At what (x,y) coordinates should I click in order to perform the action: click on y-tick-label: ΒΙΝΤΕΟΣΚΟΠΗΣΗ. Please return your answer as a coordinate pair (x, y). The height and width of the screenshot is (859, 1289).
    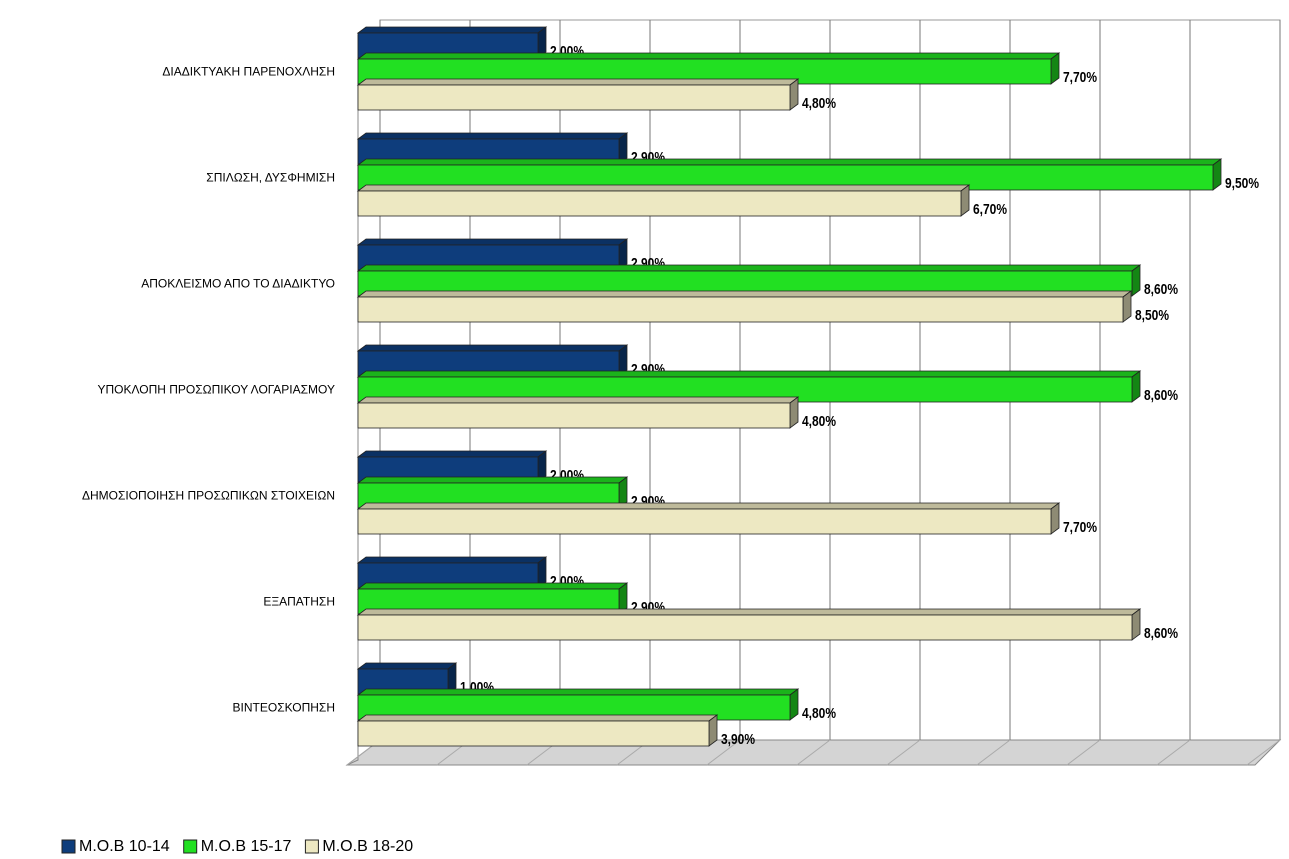
    Looking at the image, I should click on (284, 708).